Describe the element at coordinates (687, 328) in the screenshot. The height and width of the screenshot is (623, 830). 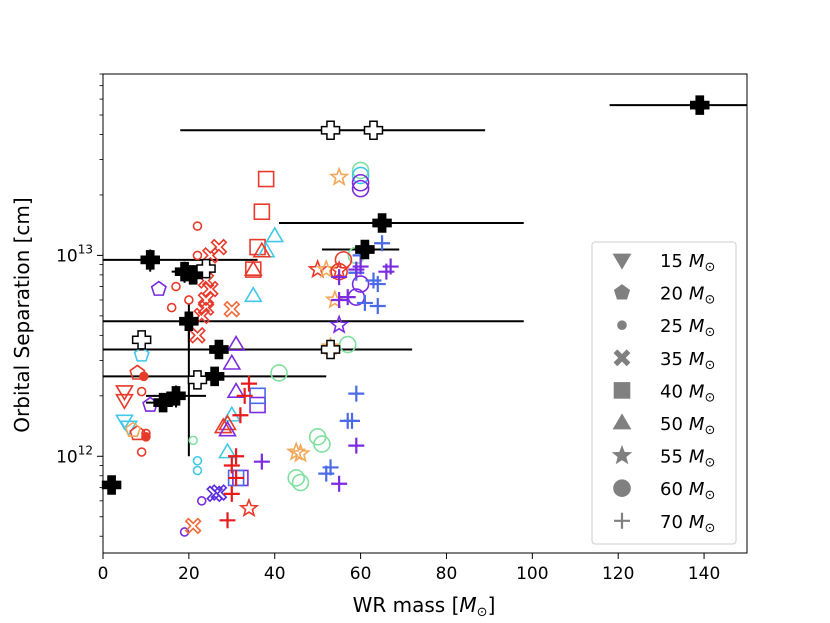
I see `legend-label: 25 M⊙` at that location.